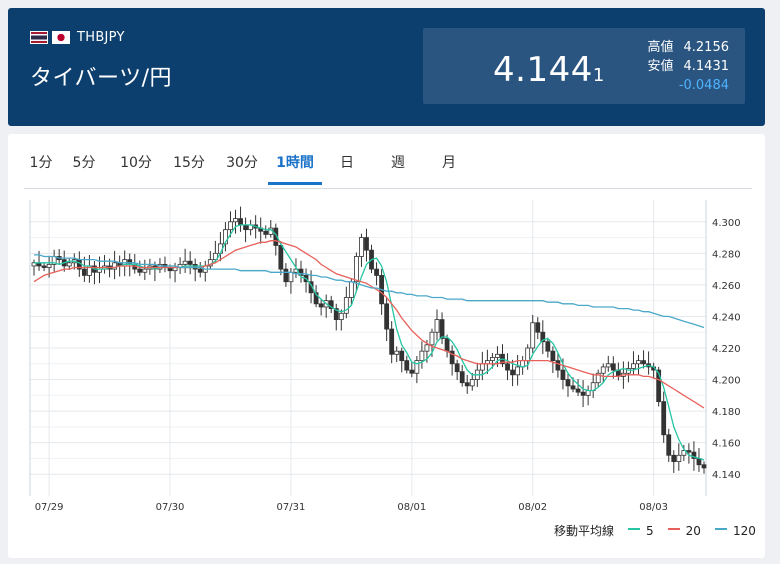 The image size is (780, 564). What do you see at coordinates (347, 163) in the screenshot?
I see `tab-day: 日` at bounding box center [347, 163].